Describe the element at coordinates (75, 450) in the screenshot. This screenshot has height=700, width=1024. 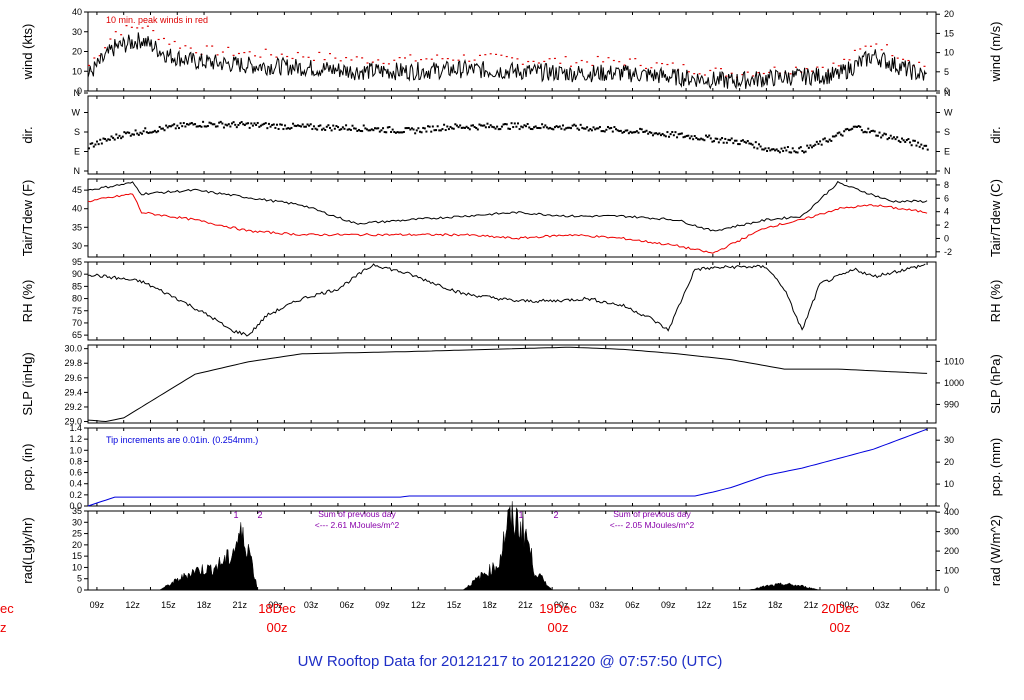
I see `ytick-label: 1.0` at that location.